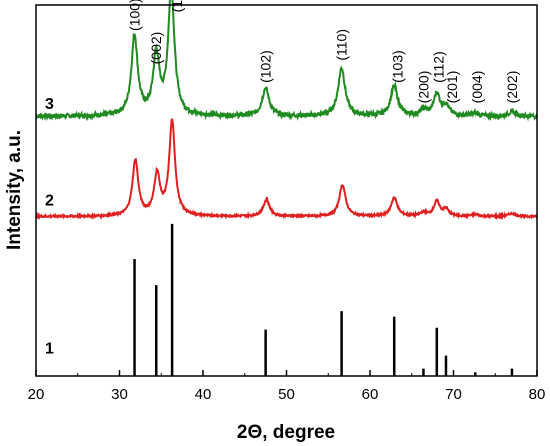 The image size is (550, 446). What do you see at coordinates (49, 349) in the screenshot?
I see `curve-id-label-1: 1` at bounding box center [49, 349].